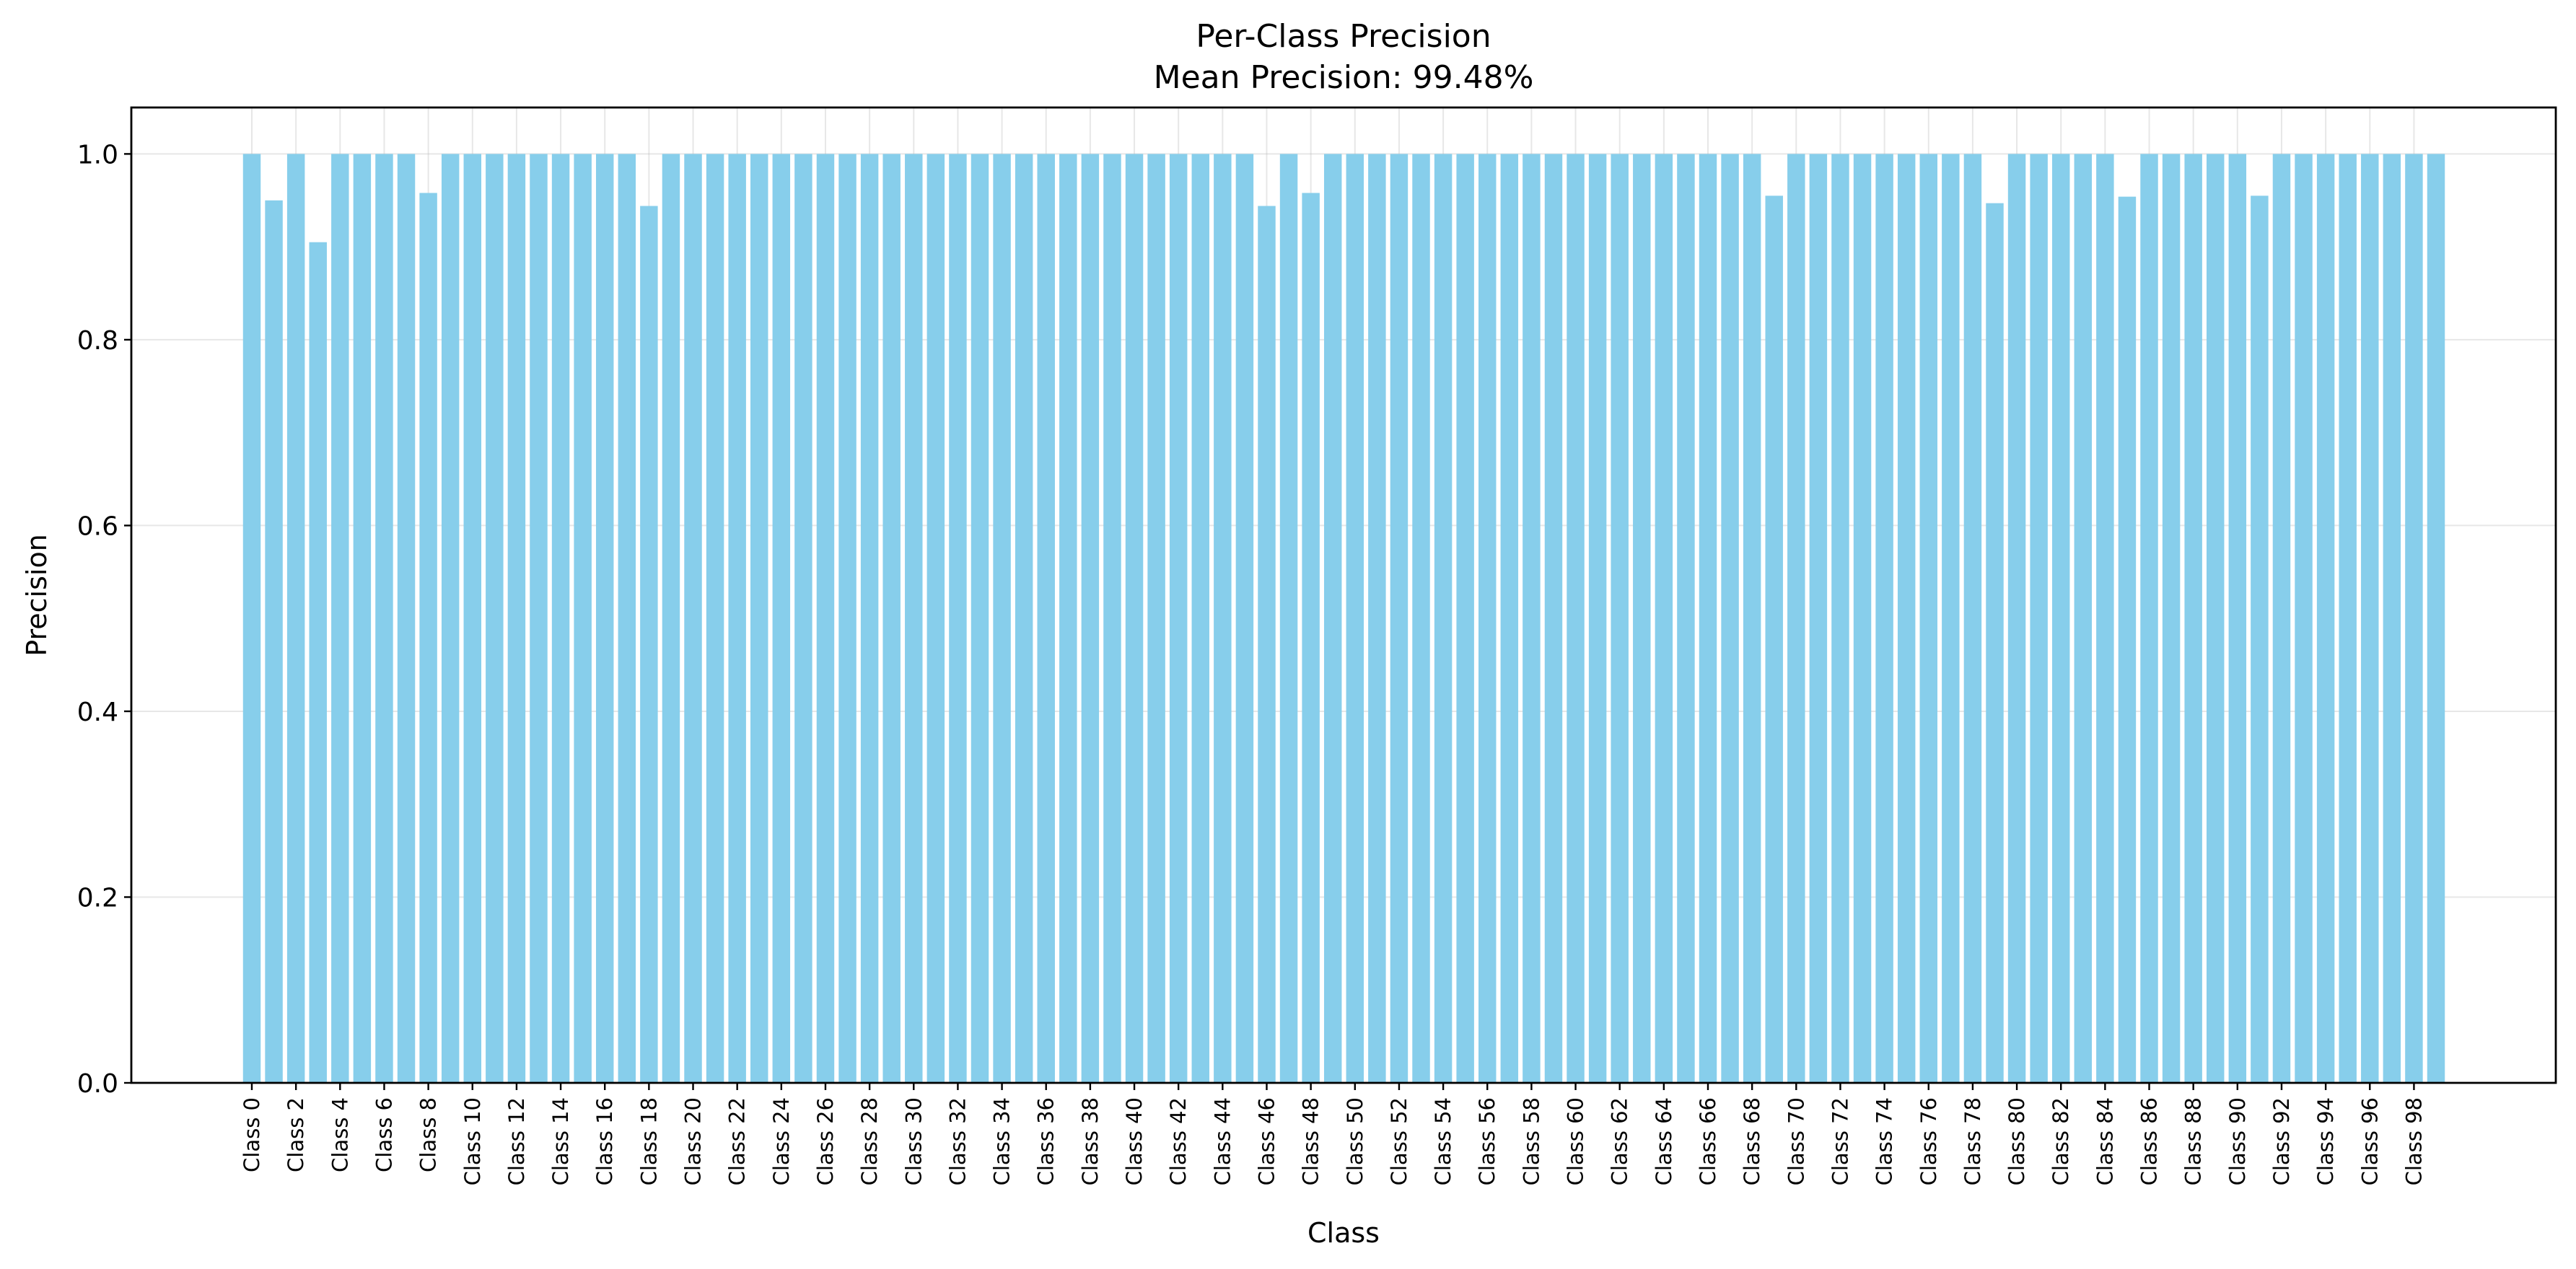  I want to click on y-axis-label: Precision, so click(37, 595).